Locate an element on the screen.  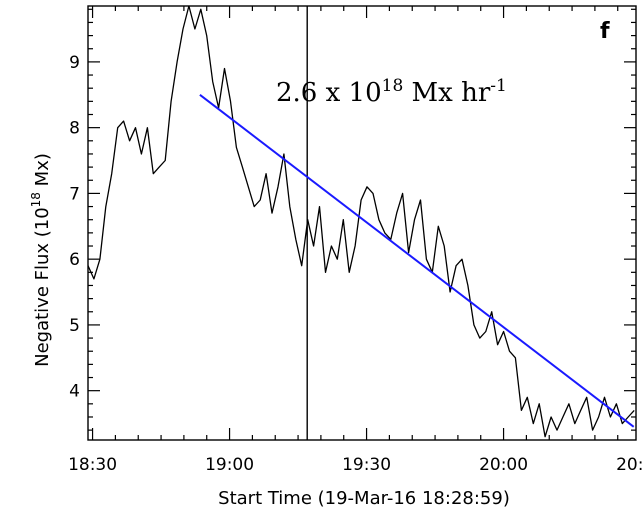
x-tick-label: 19:00 is located at coordinates (229, 465).